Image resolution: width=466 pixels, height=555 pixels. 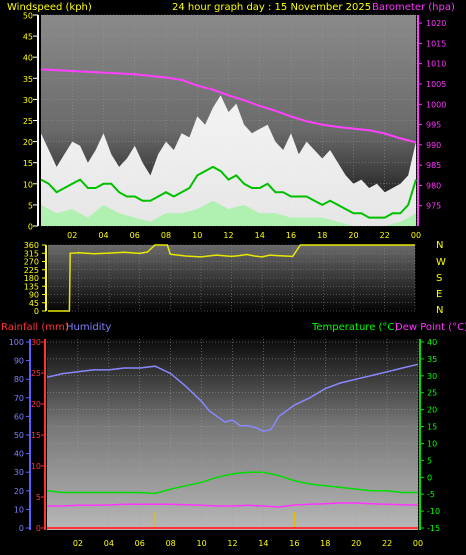 I want to click on temperature-y-tick-label: 10, so click(x=432, y=443).